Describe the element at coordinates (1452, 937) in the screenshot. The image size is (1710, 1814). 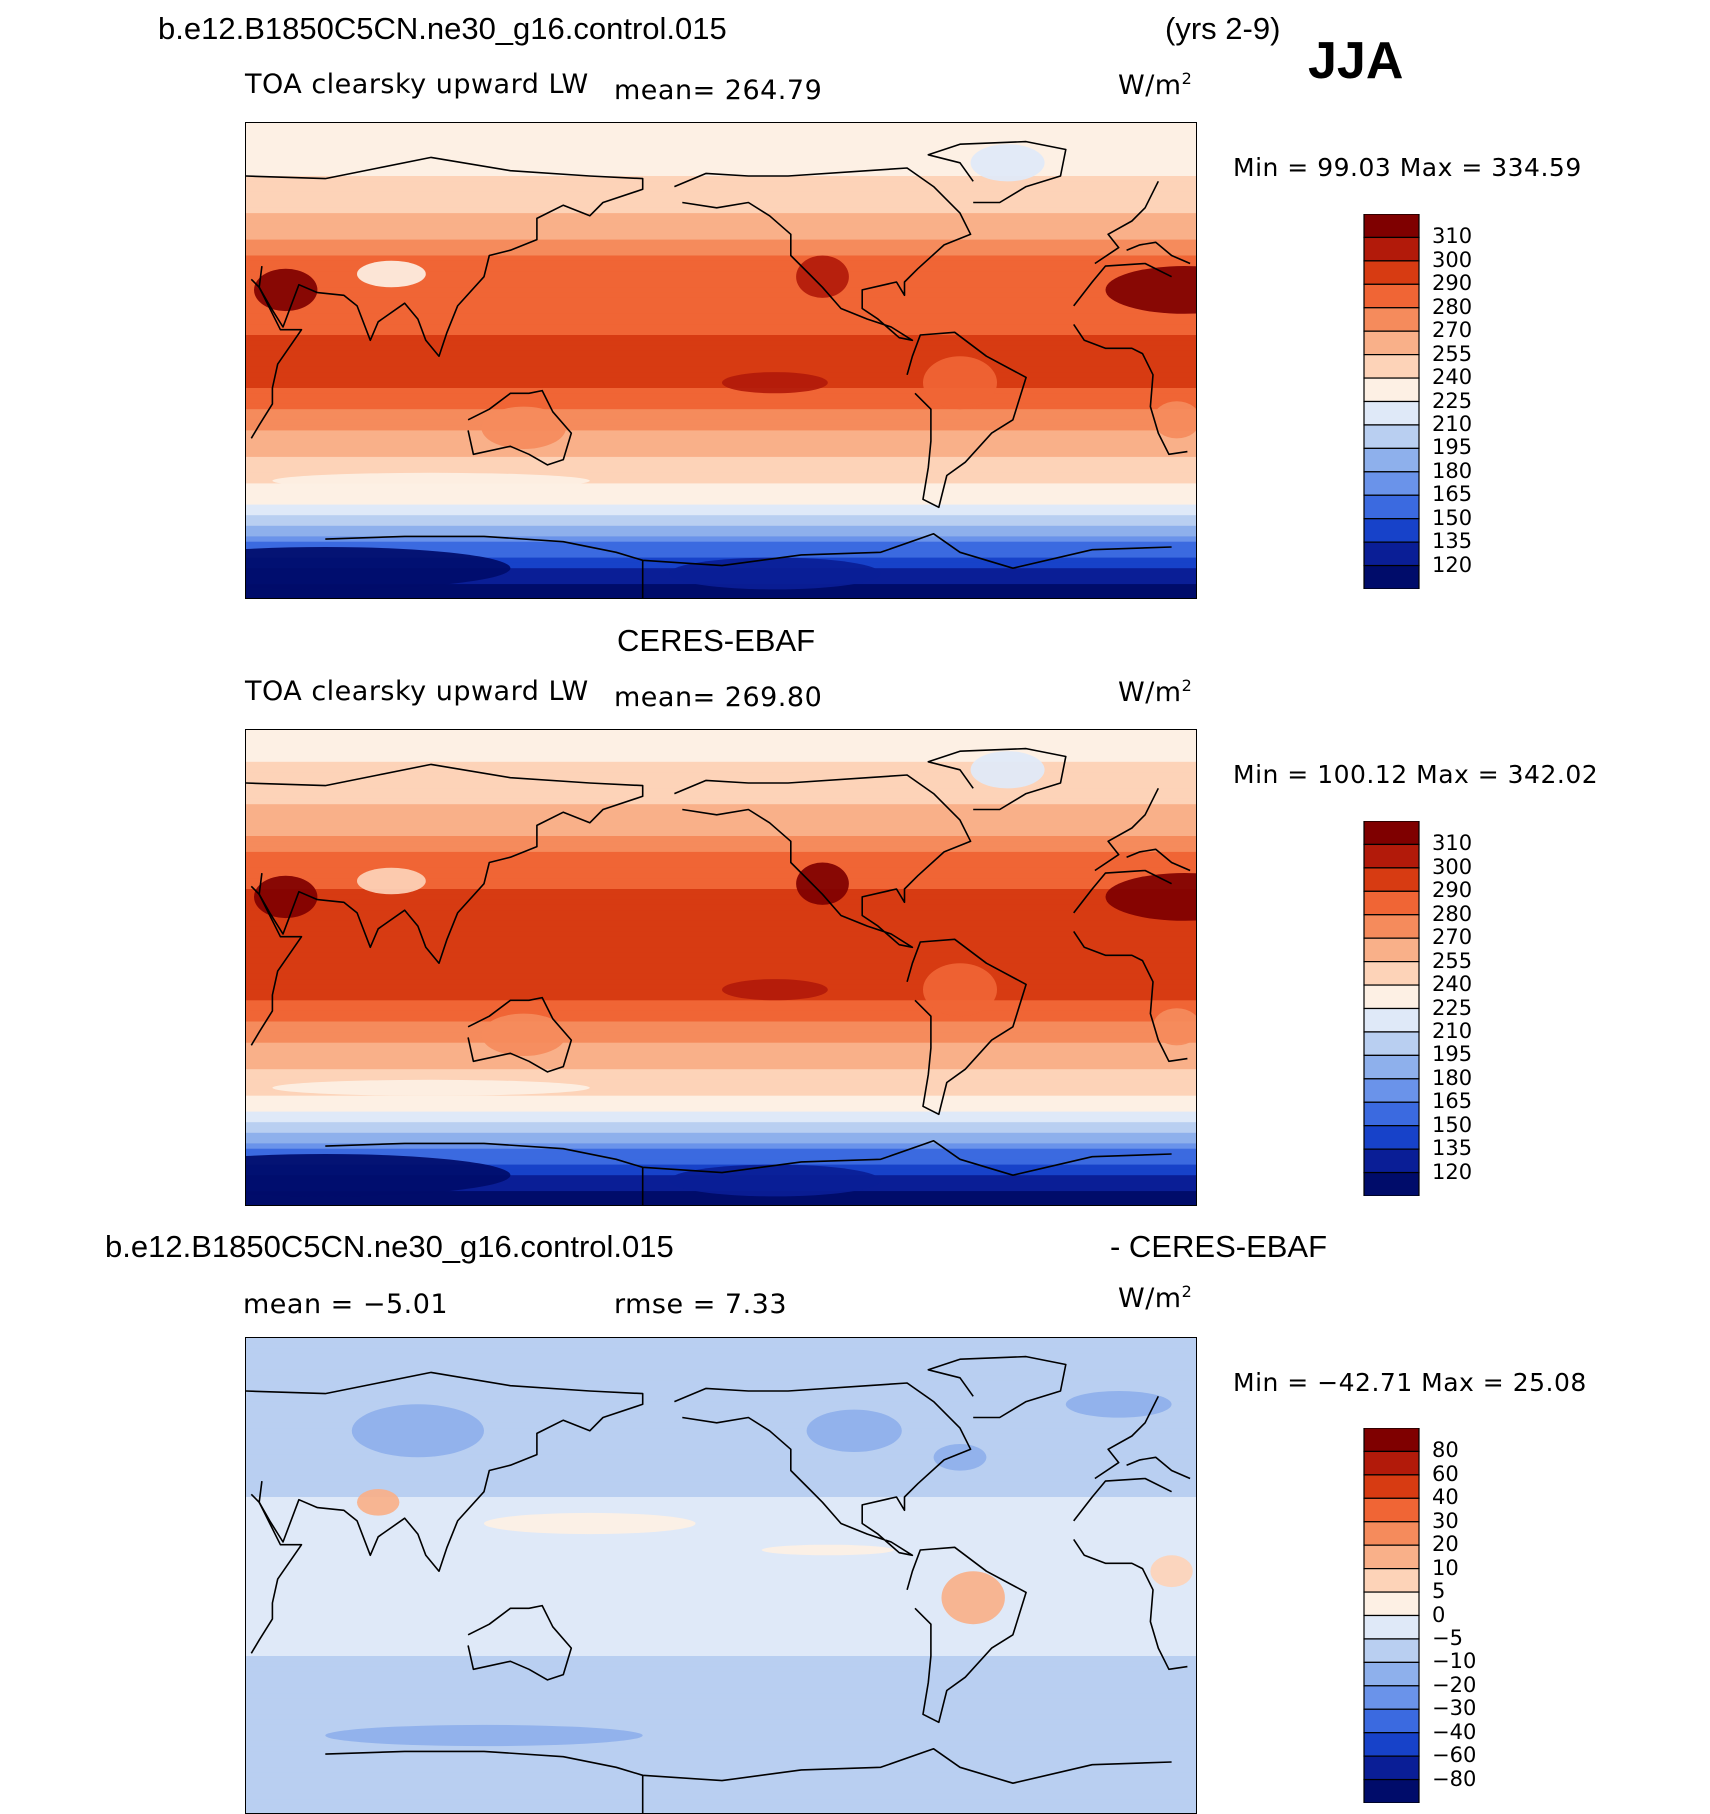
I see `colorbar-tick-label: 270` at that location.